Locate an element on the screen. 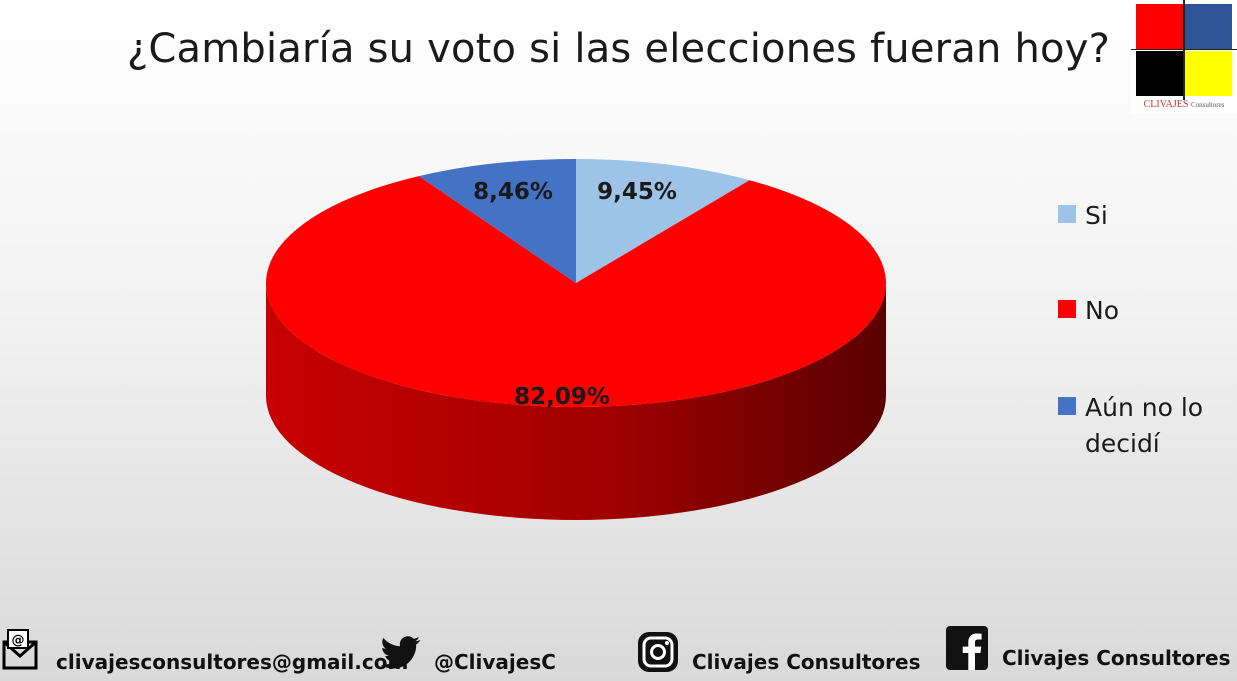 This screenshot has height=681, width=1237. logo-brand: CLIVAJES is located at coordinates (1166, 104).